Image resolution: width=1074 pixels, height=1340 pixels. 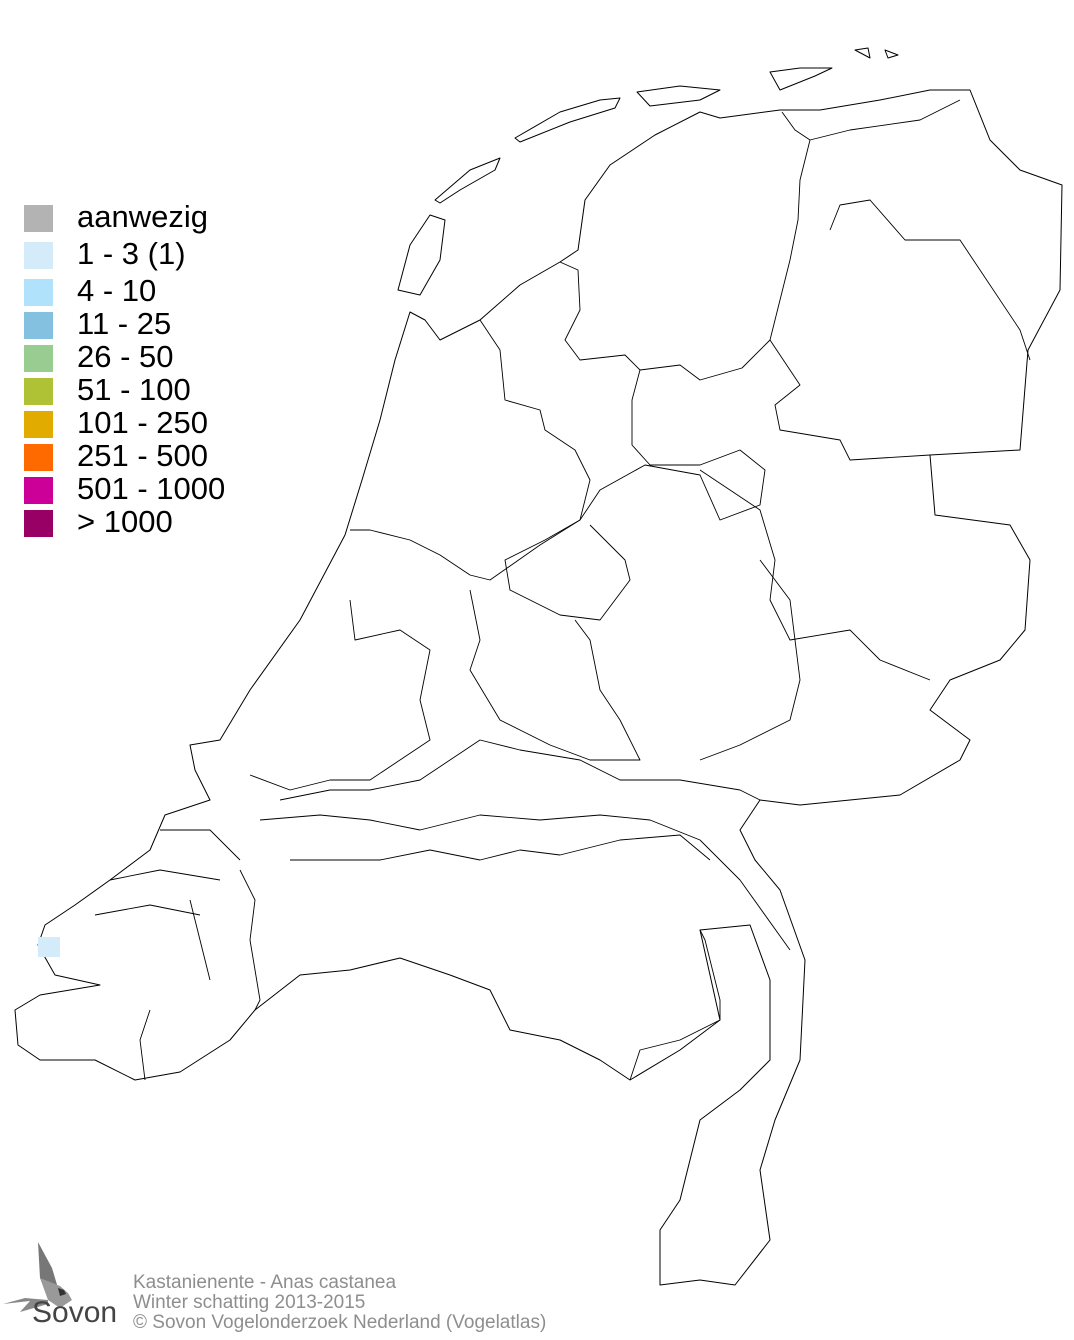 I want to click on legend-label: 101 - 250, so click(x=142, y=422).